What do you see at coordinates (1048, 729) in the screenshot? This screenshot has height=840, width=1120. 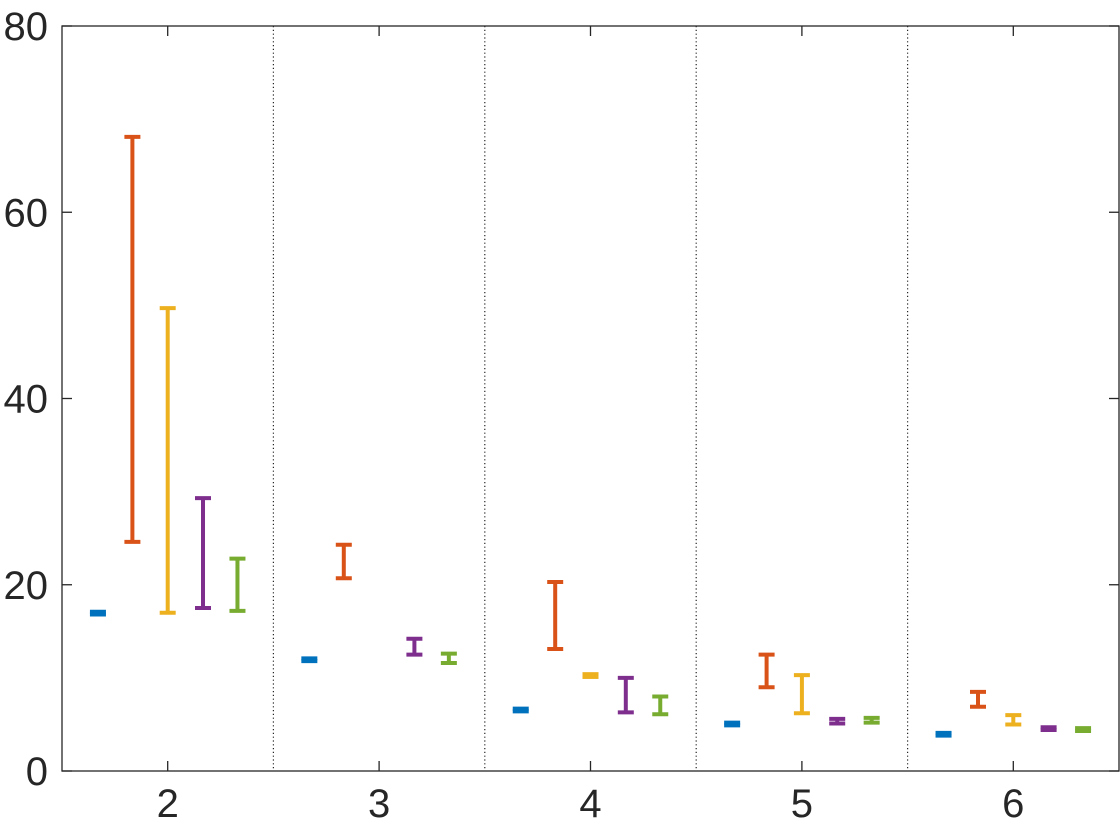 I see `error-bar-s3-g4` at bounding box center [1048, 729].